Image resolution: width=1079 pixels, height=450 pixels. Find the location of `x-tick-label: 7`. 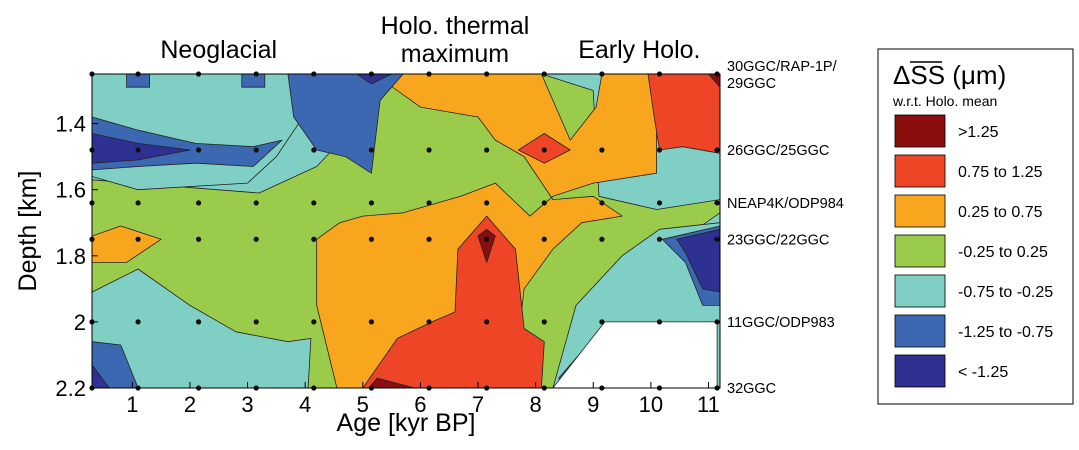

x-tick-label: 7 is located at coordinates (478, 404).